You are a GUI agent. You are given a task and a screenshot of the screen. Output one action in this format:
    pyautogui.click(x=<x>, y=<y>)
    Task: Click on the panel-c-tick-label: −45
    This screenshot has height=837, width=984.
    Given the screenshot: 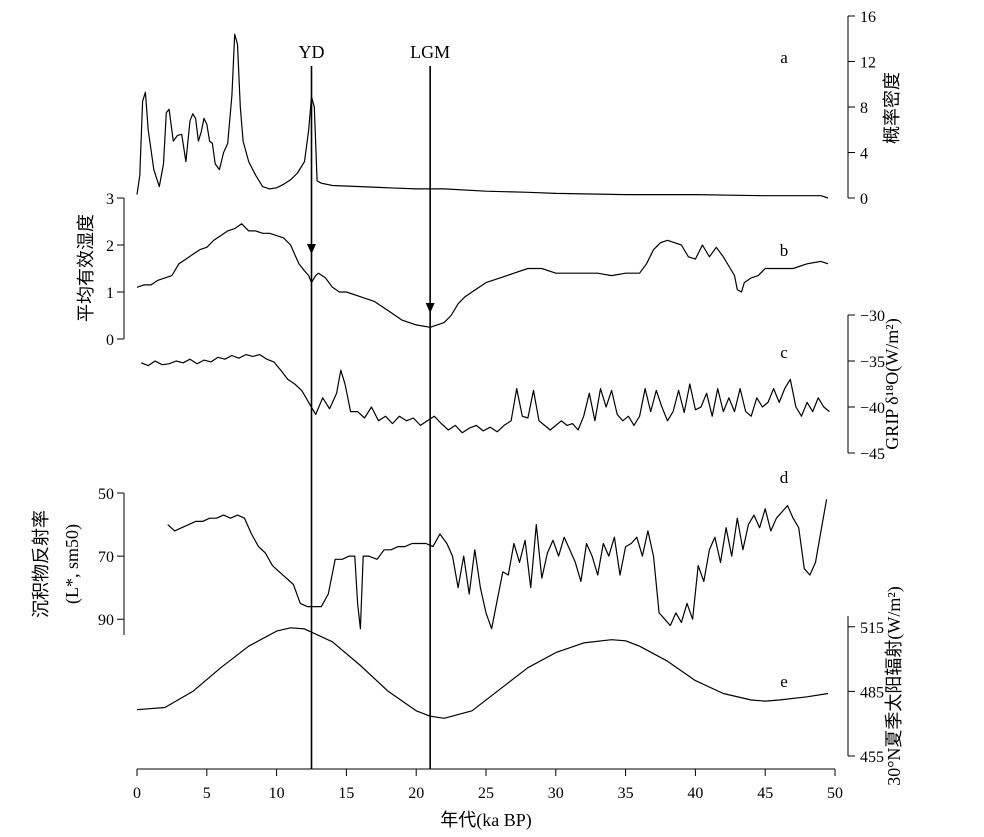 What is the action you would take?
    pyautogui.click(x=872, y=454)
    